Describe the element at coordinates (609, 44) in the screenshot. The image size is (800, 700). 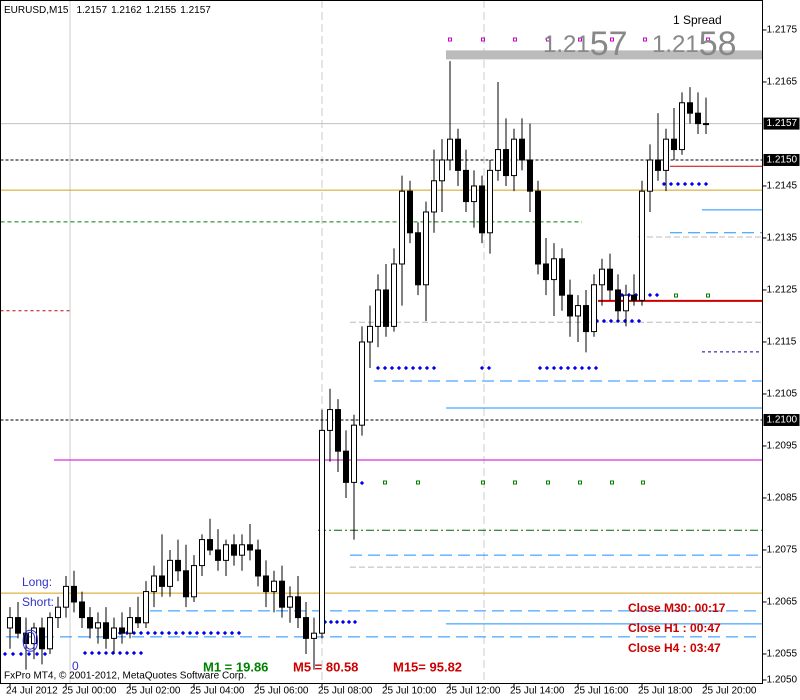
I see `bid-big: 57` at that location.